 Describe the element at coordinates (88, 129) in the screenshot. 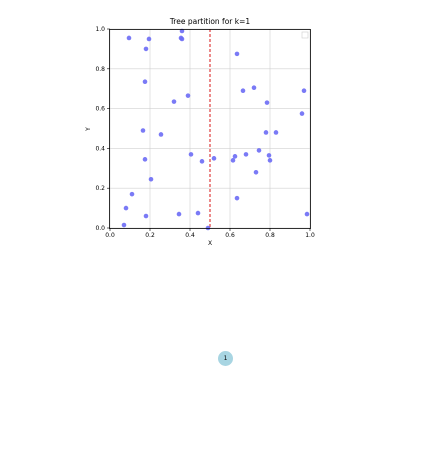

I see `y-axis-label: Y` at that location.